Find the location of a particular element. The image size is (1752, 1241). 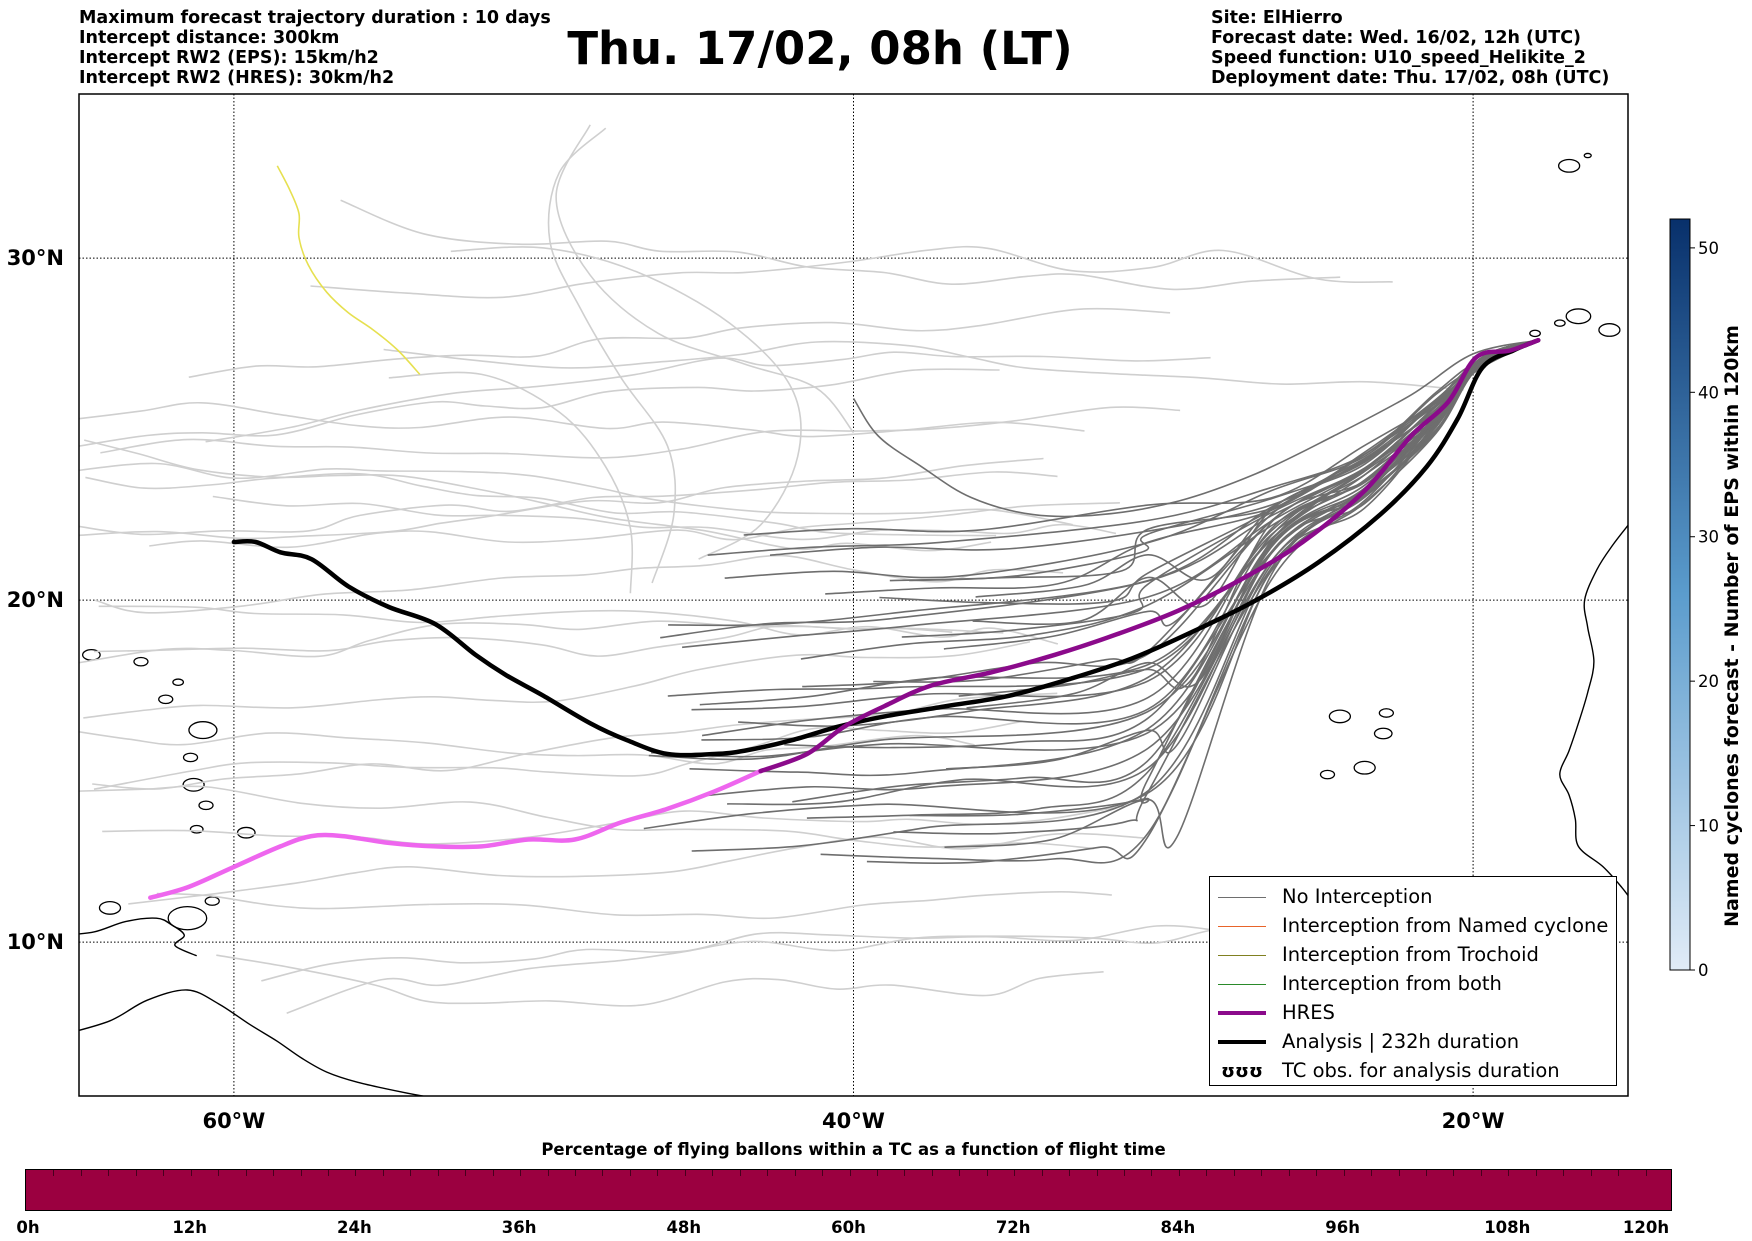

forecast-date-text: Forecast date: Wed. 16/02, 12h (UTC) is located at coordinates (1396, 38).